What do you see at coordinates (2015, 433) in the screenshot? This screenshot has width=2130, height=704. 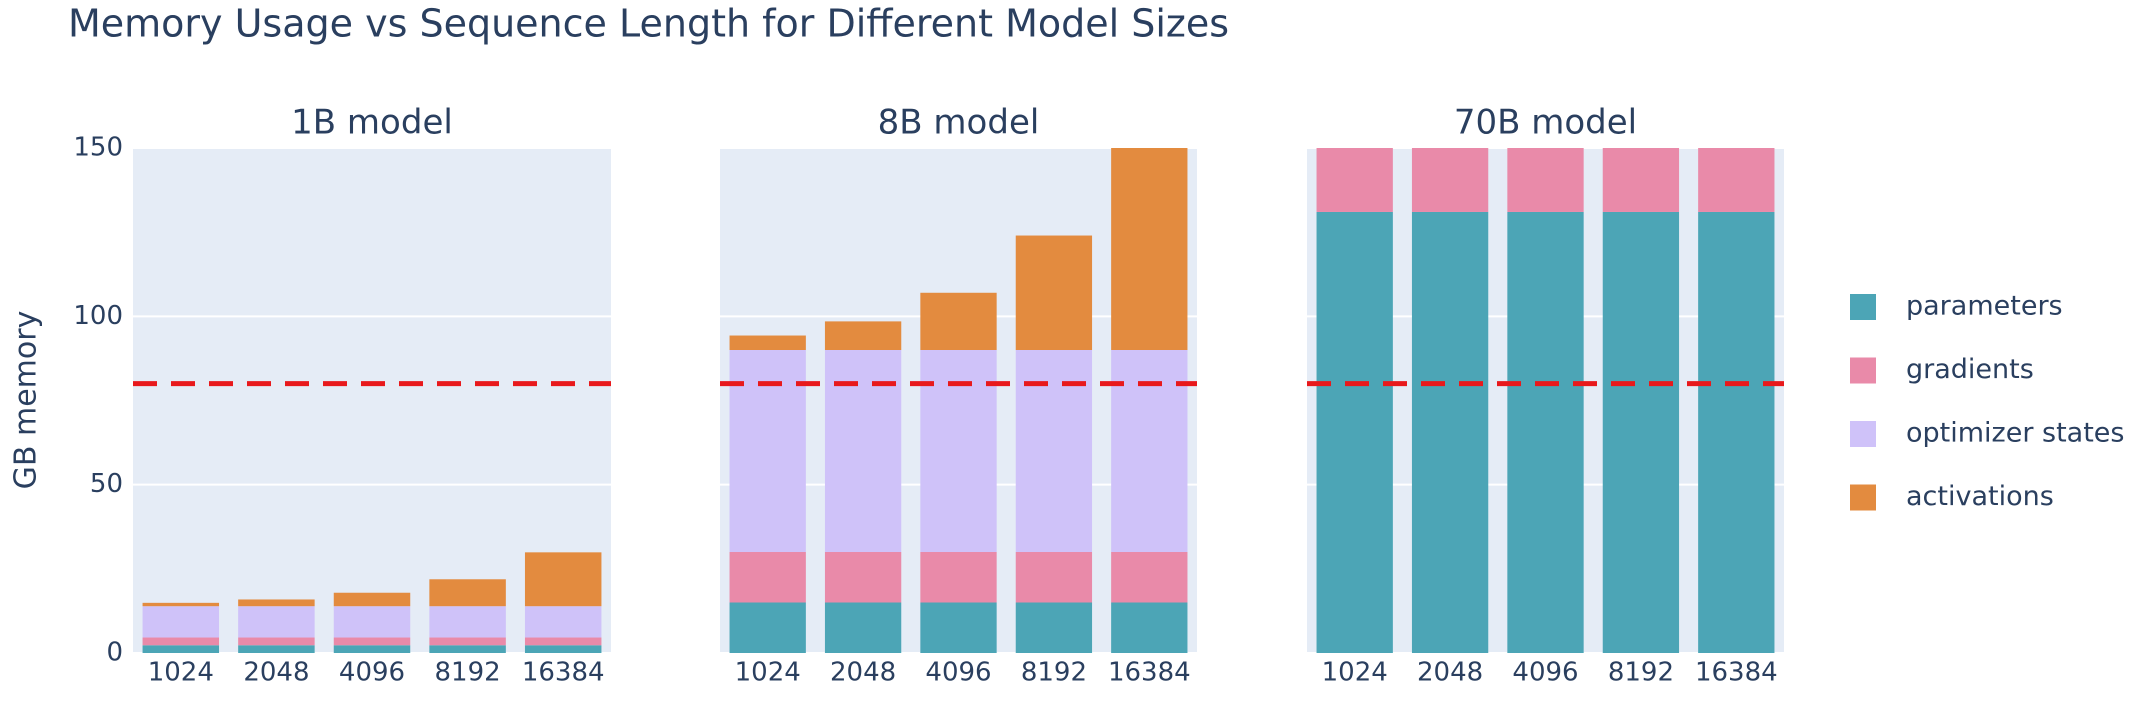 I see `legend-label: optimizer states` at bounding box center [2015, 433].